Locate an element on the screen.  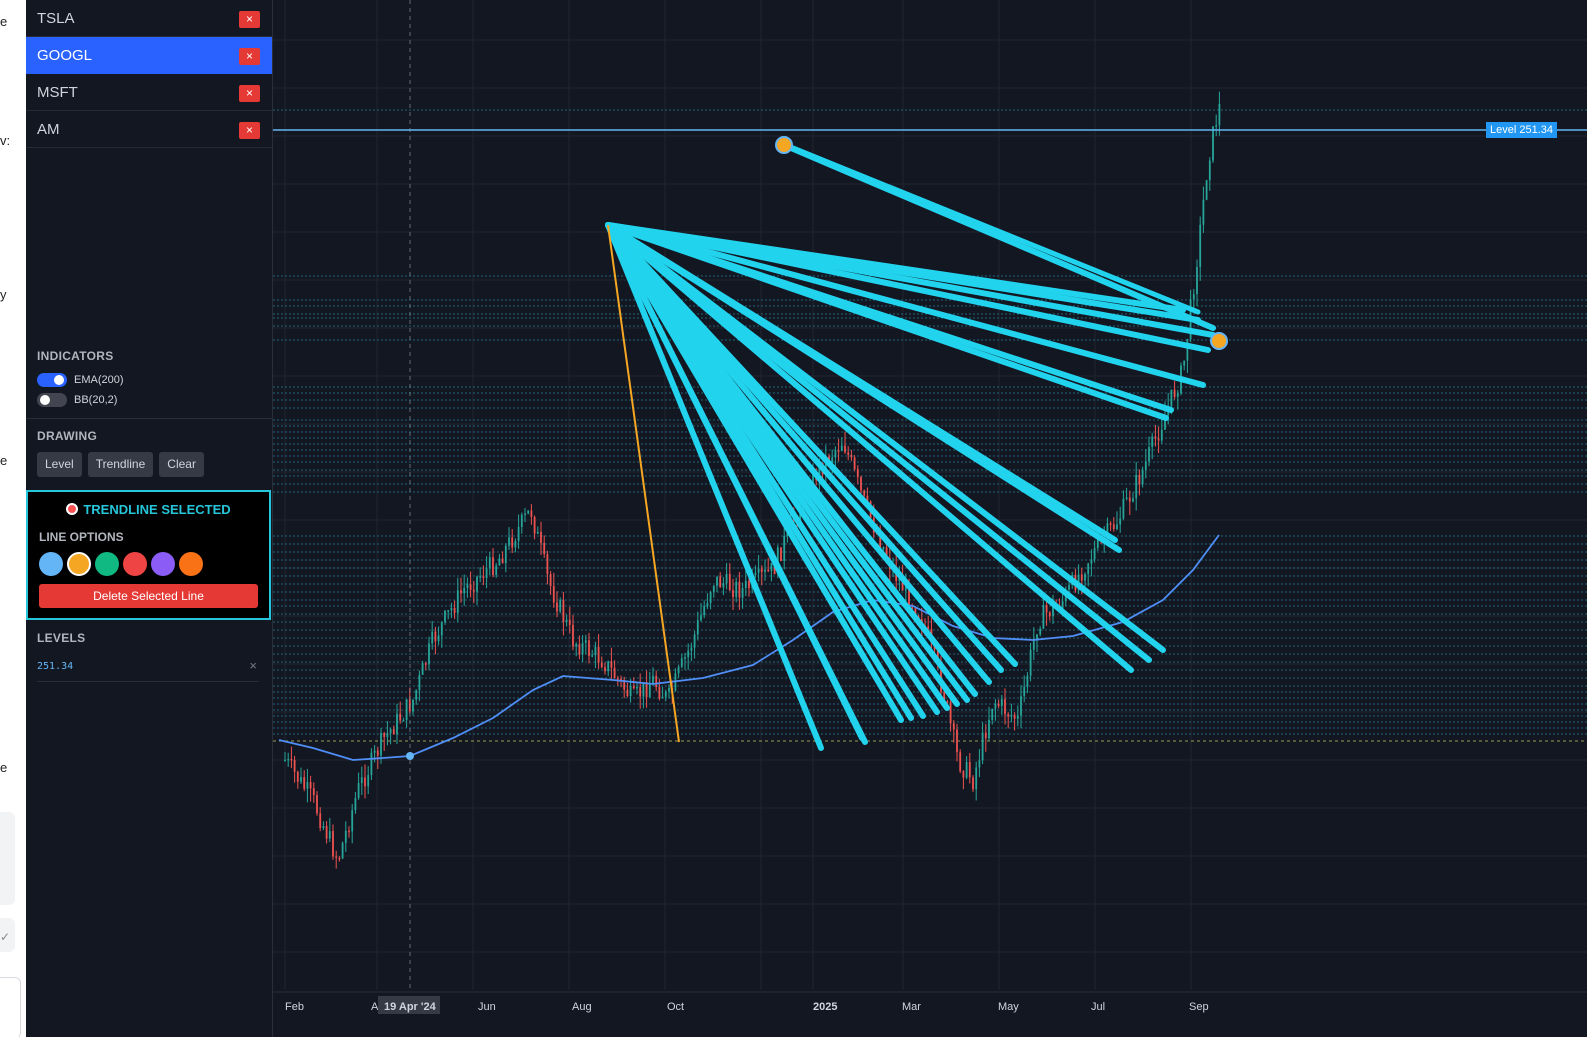
level-tool-button: Level is located at coordinates (59, 464).